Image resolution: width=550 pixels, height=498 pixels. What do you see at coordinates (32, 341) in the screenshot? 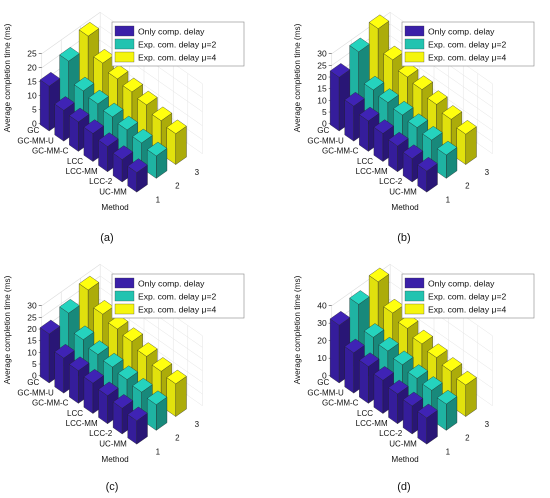
I see `z-tick-label: 15` at bounding box center [32, 341].